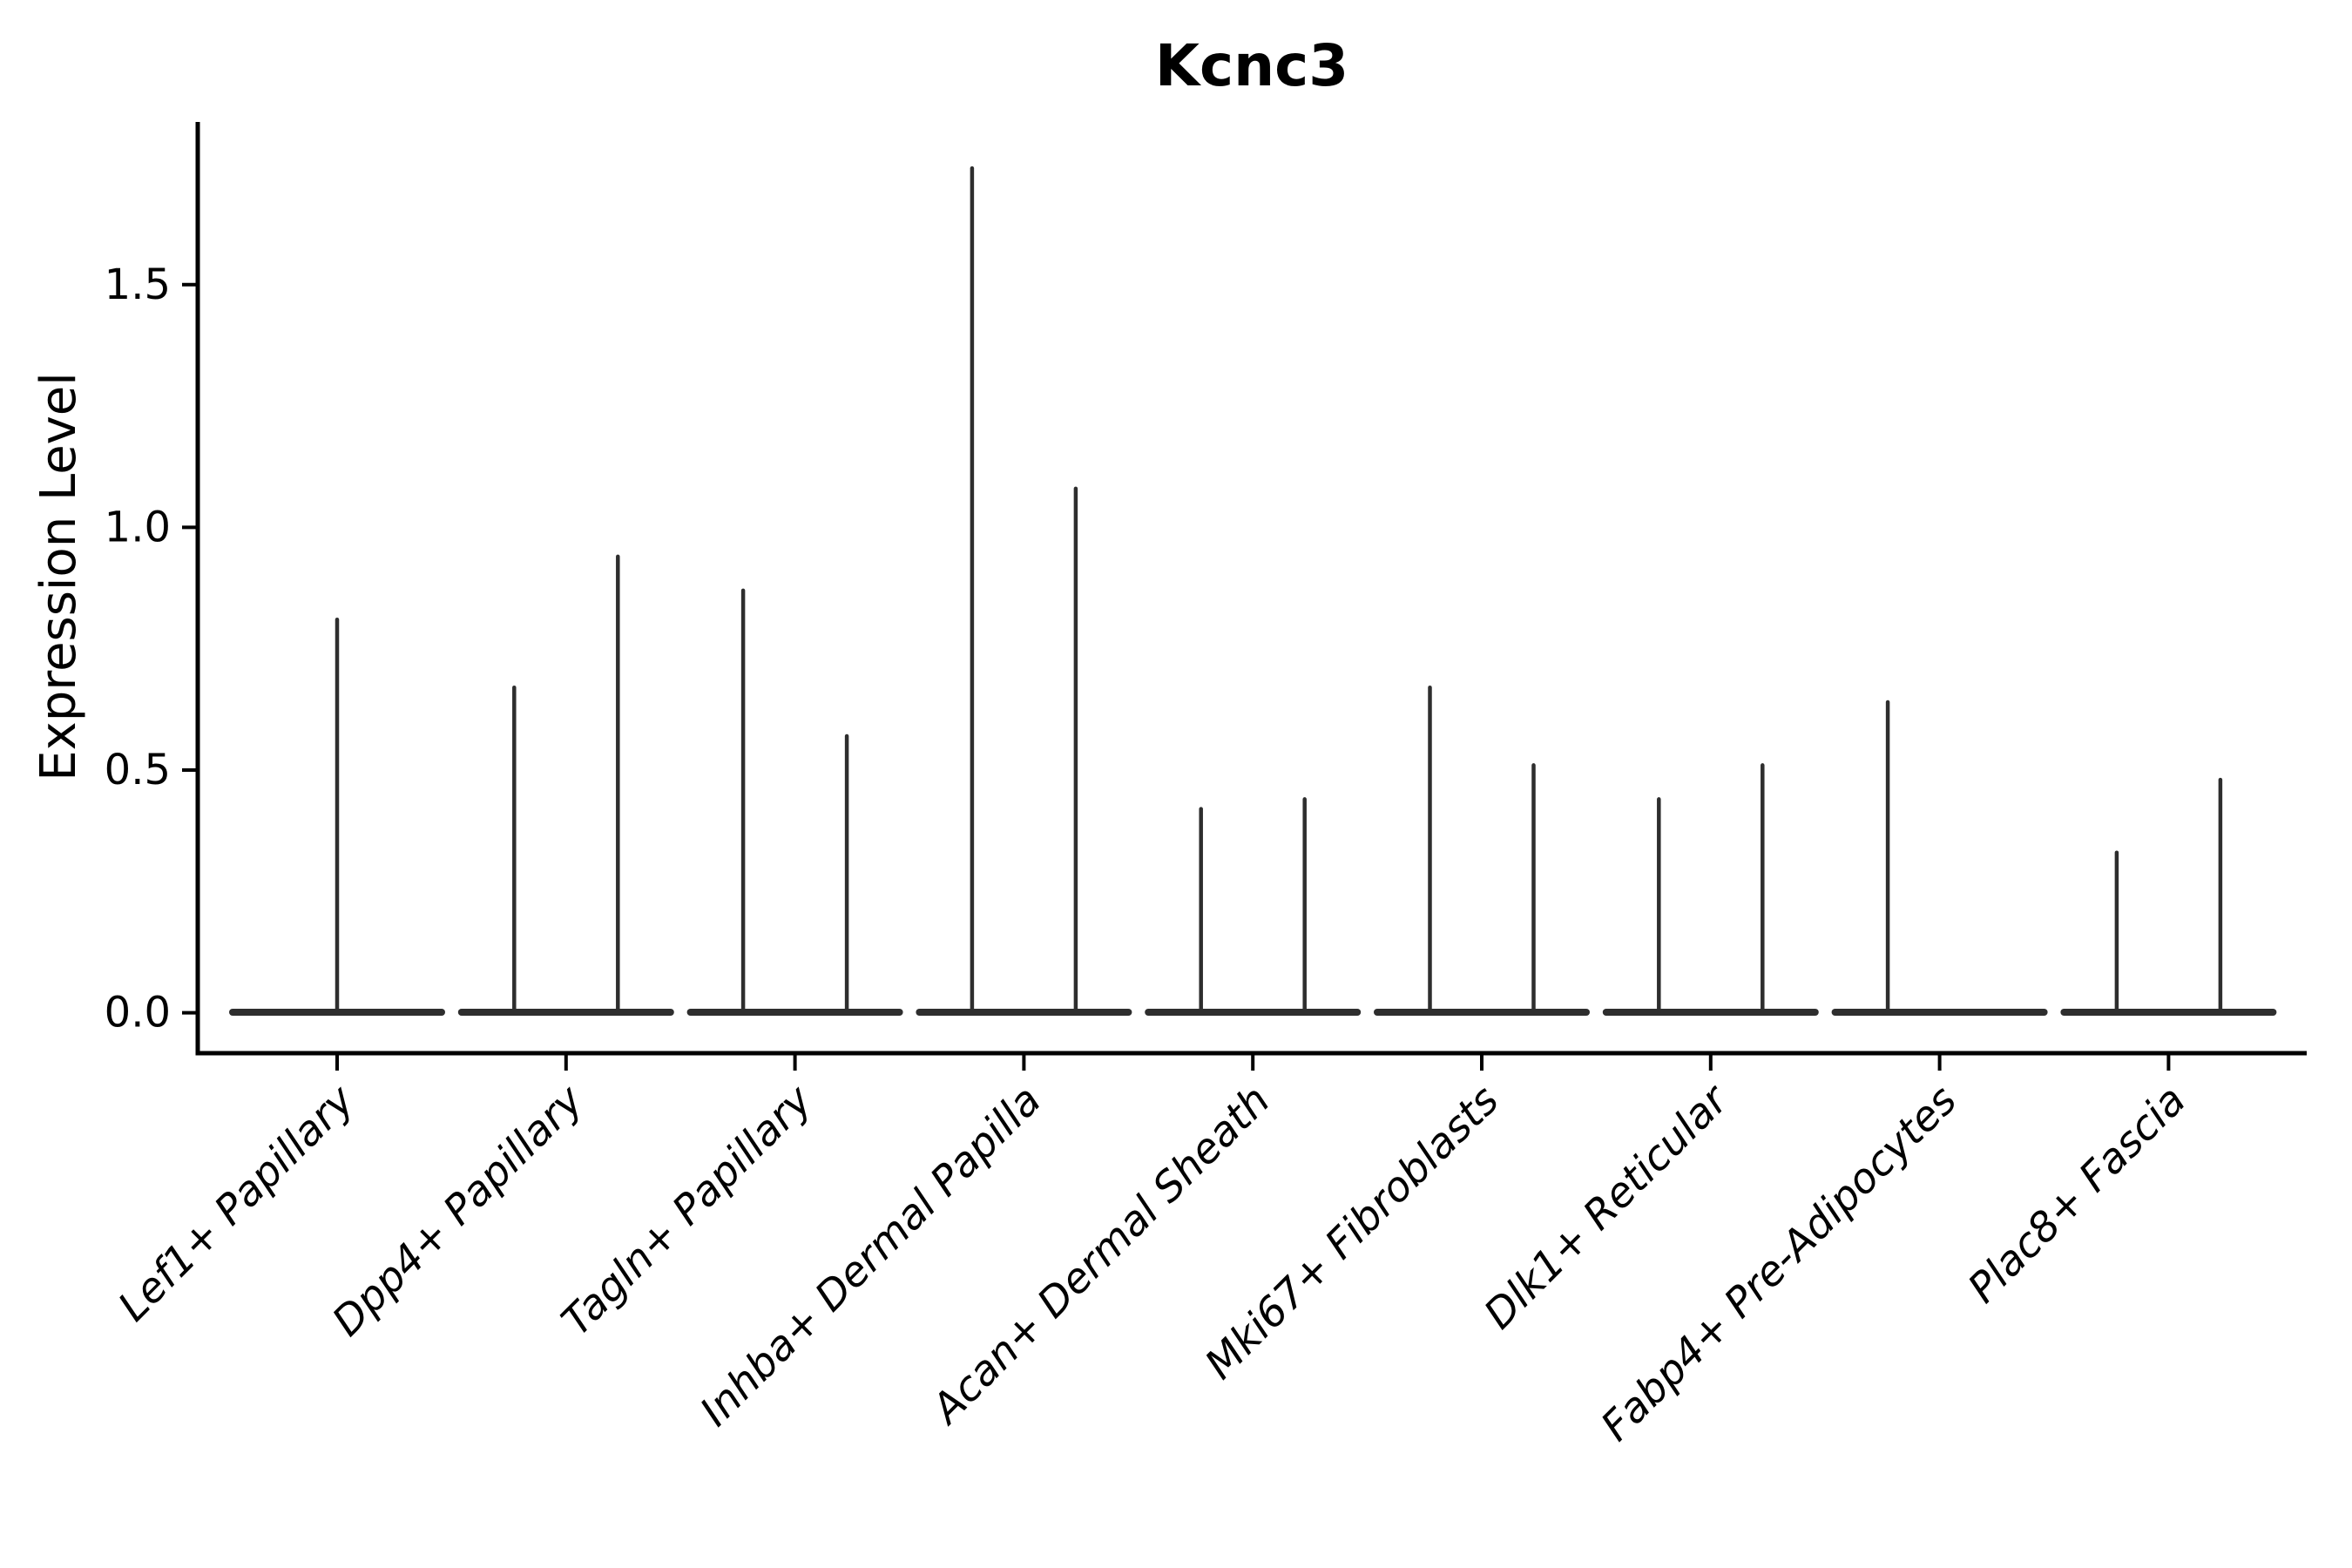 Image resolution: width=2352 pixels, height=1568 pixels. Describe the element at coordinates (138, 1013) in the screenshot. I see `y-tick-label: 0.0` at that location.